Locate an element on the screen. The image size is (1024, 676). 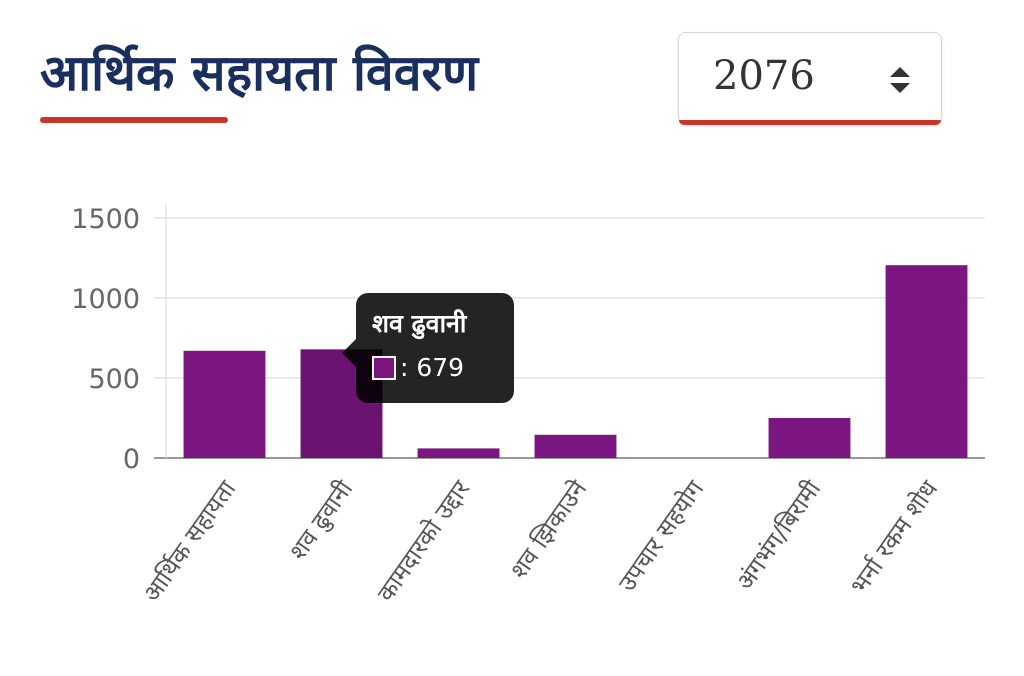
y-tick-label: 500 is located at coordinates (114, 379).